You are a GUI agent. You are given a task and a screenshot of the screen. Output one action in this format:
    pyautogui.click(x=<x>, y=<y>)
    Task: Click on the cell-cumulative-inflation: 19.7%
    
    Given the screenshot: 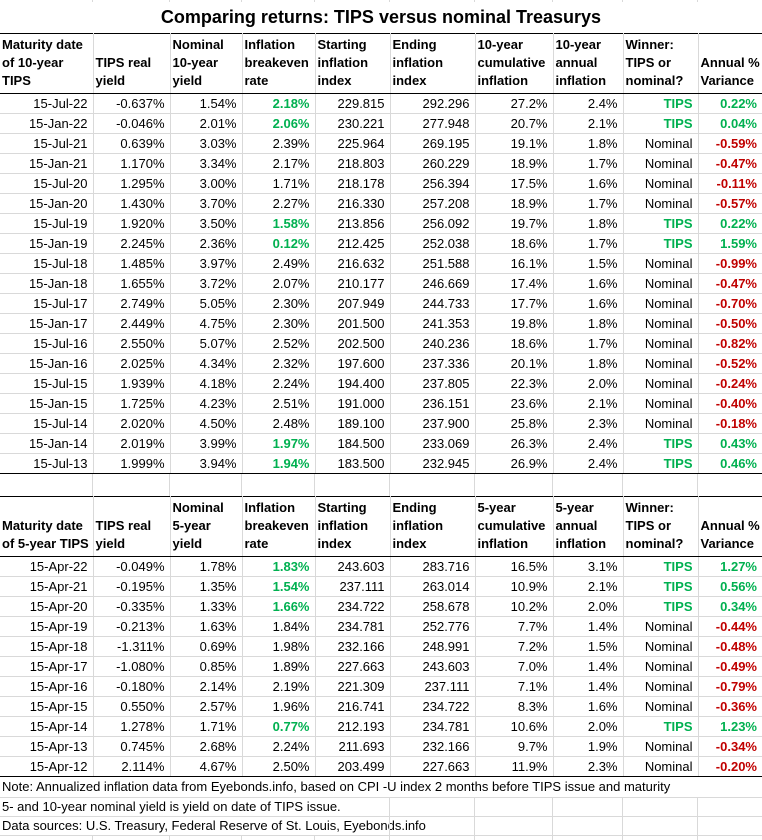 What is the action you would take?
    pyautogui.click(x=514, y=223)
    